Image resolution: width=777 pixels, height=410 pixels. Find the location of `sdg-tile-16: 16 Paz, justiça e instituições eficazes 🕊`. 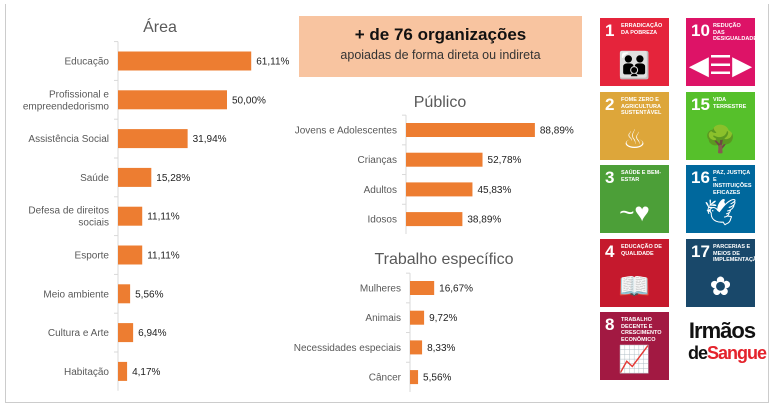

sdg-tile-16: 16 Paz, justiça e instituições eficazes 🕊 is located at coordinates (720, 199).